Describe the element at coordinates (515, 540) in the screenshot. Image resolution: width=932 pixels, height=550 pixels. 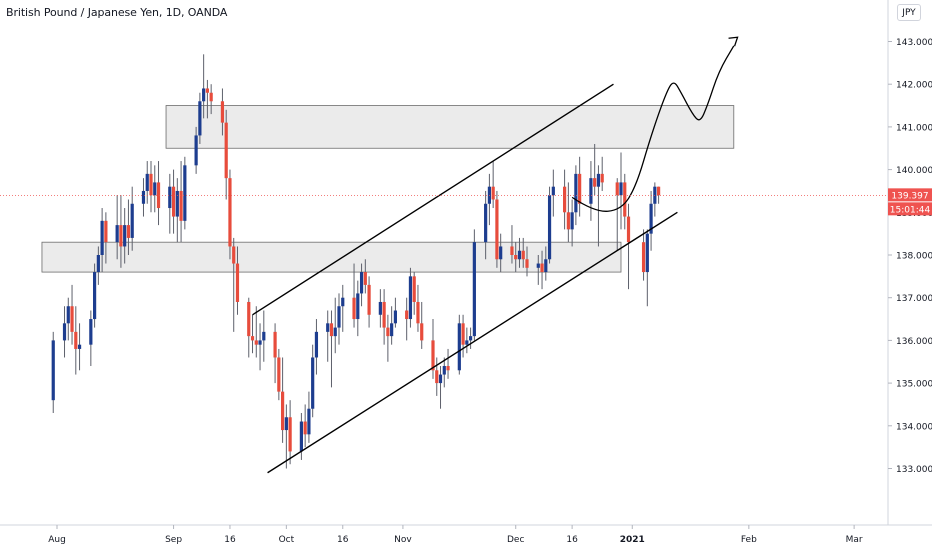
I see `time-tick-label: Dec` at that location.